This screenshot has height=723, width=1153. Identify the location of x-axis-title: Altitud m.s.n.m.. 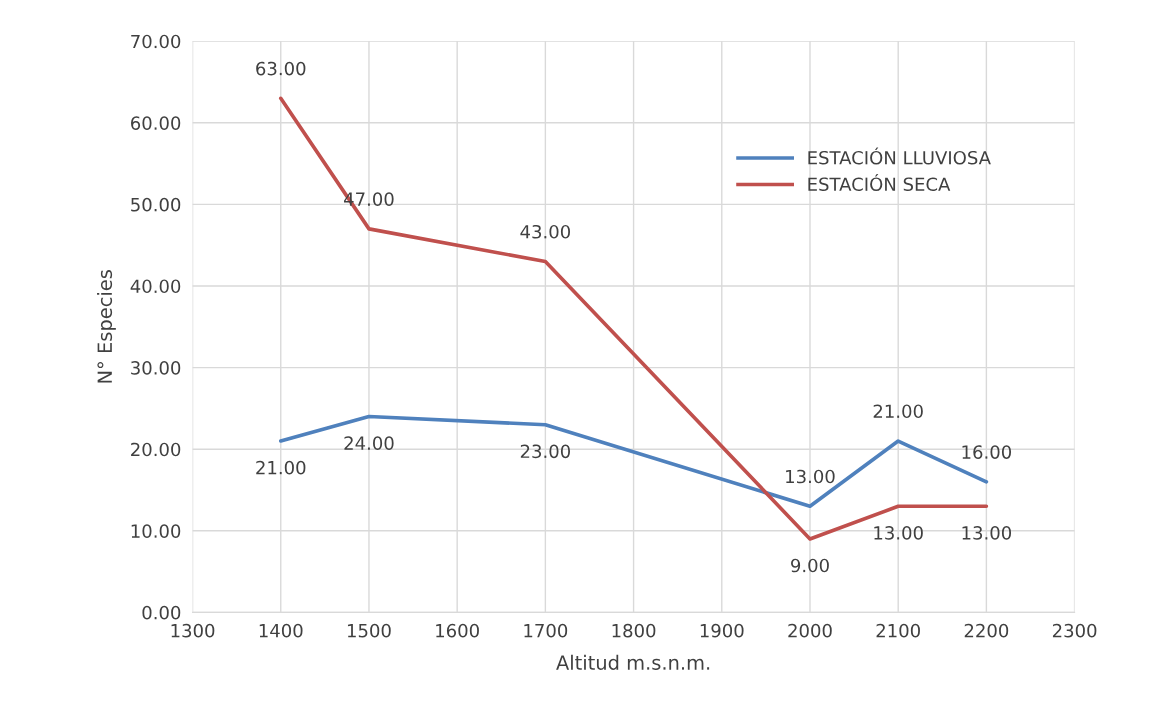
(633, 662).